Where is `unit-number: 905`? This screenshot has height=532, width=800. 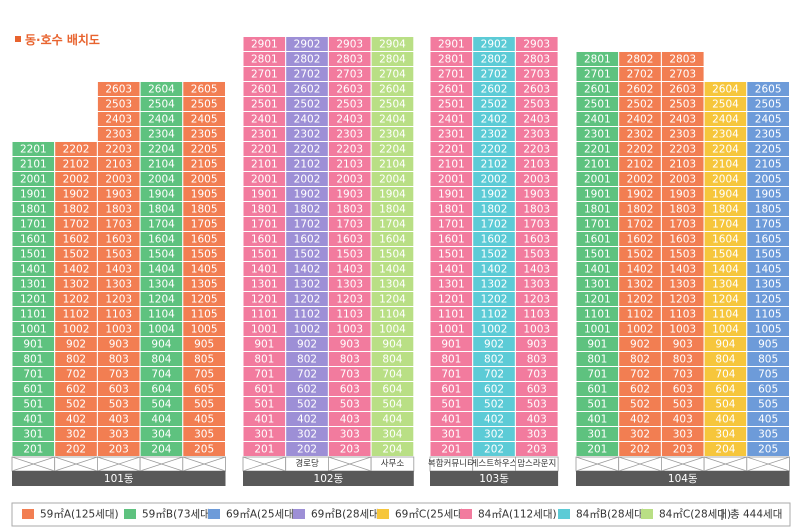 unit-number: 905 is located at coordinates (204, 345).